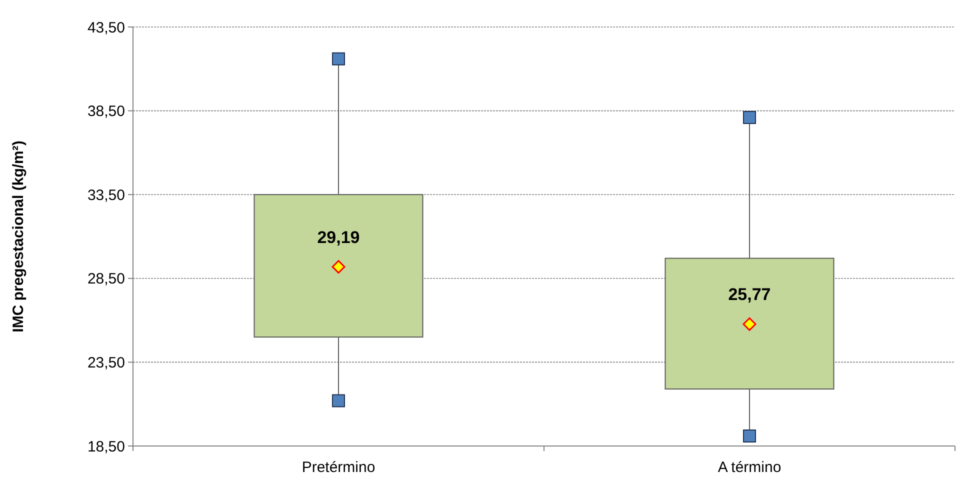 This screenshot has width=957, height=481. Describe the element at coordinates (106, 27) in the screenshot. I see `y-tick-label: 43,50` at that location.